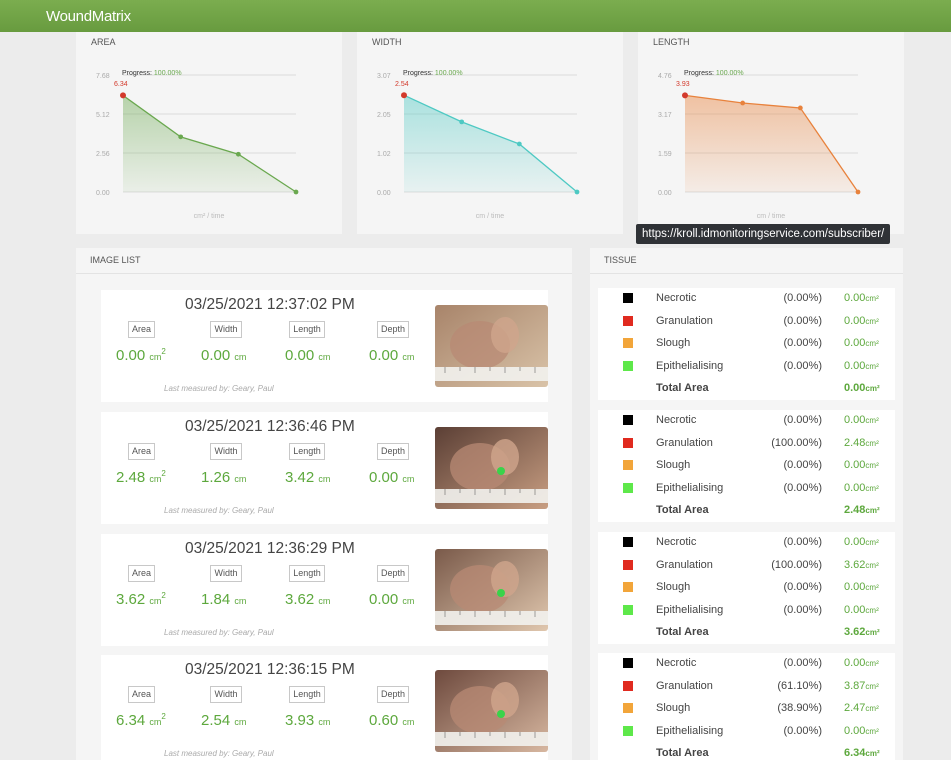  Describe the element at coordinates (141, 599) in the screenshot. I see `area-value: 3.62 cm2` at that location.